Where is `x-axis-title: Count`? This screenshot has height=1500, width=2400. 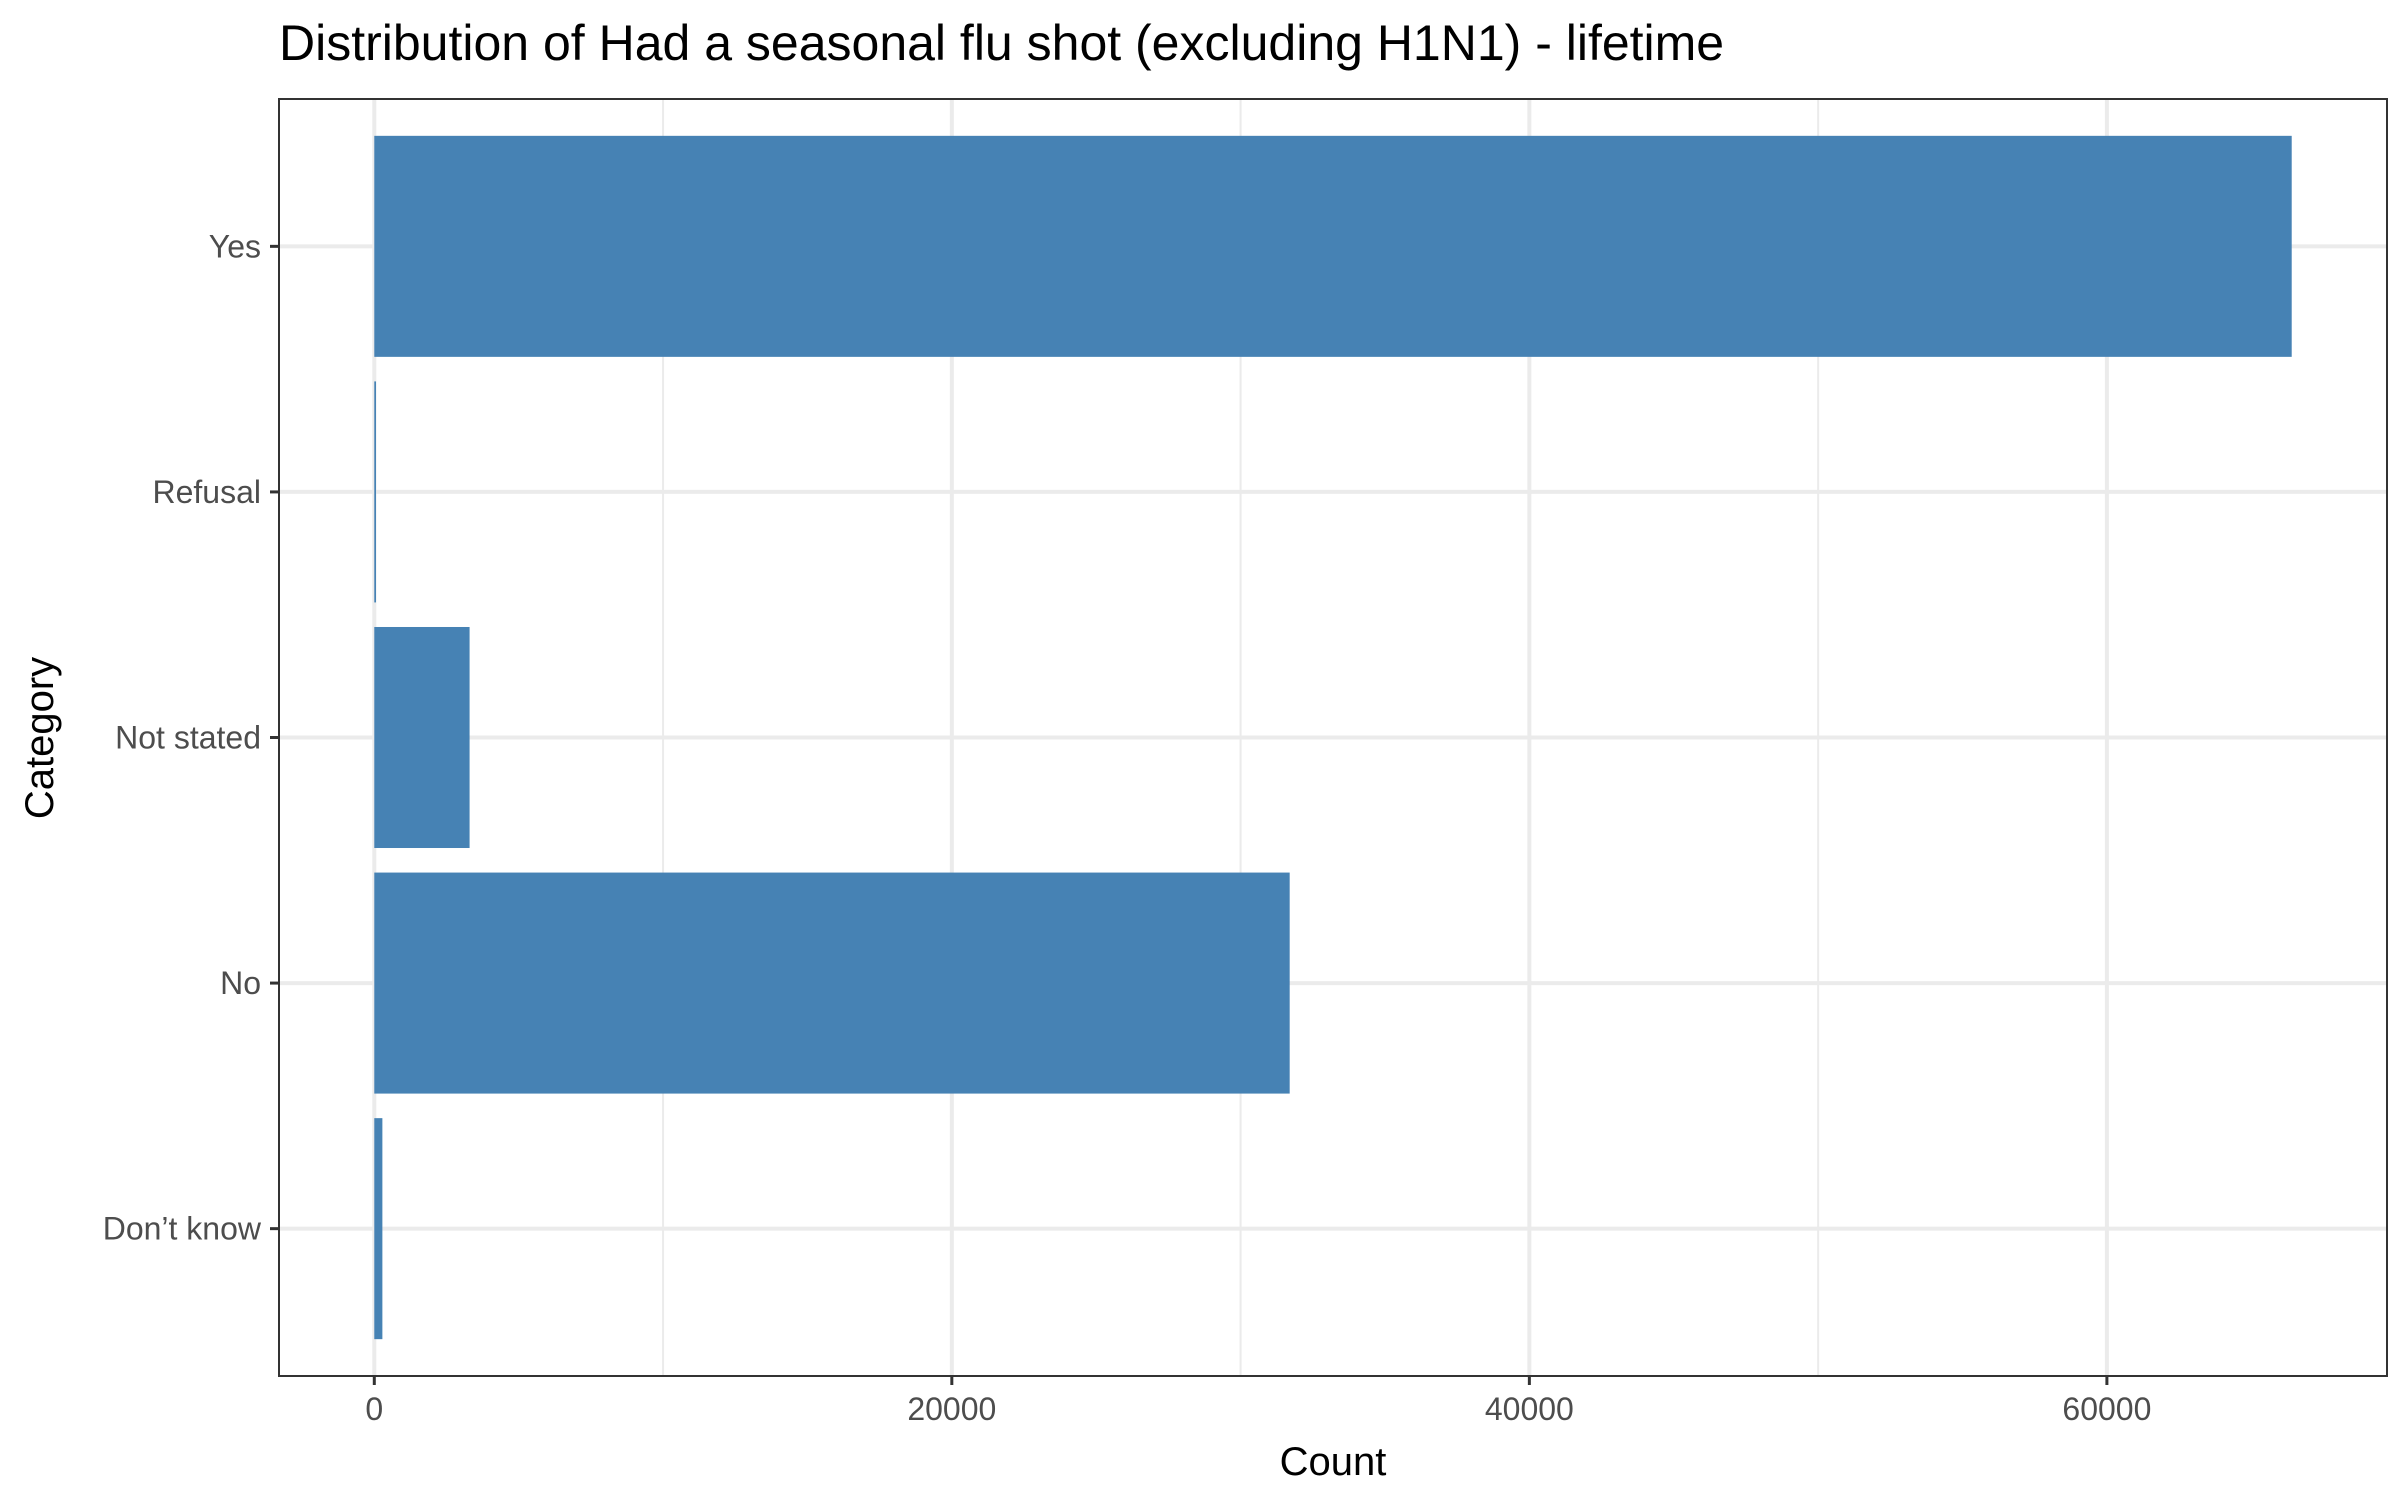
x-axis-title: Count is located at coordinates (1333, 1462).